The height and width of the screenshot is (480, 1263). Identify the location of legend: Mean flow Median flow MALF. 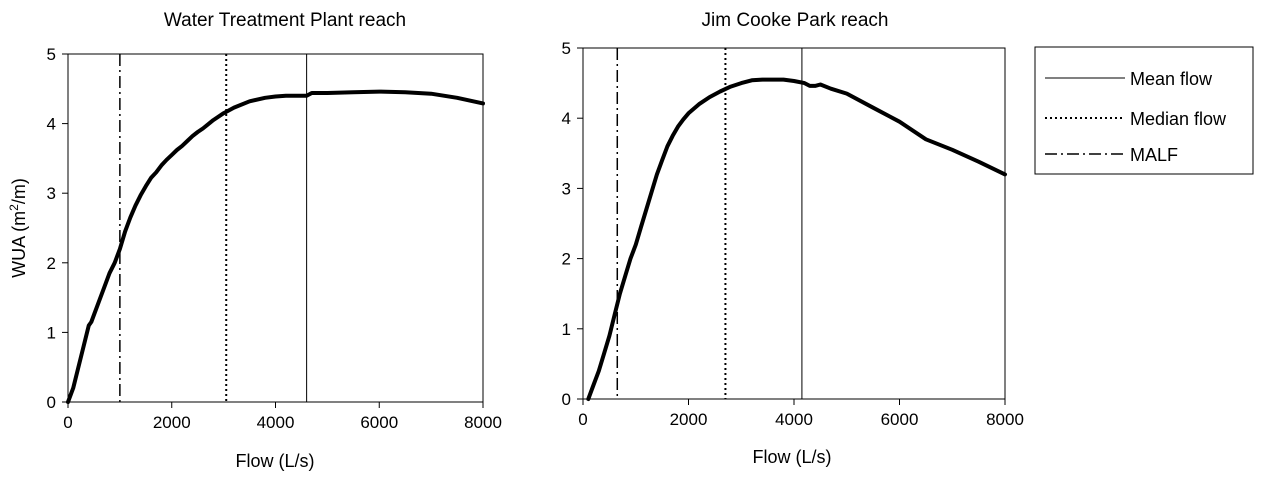
(1144, 110).